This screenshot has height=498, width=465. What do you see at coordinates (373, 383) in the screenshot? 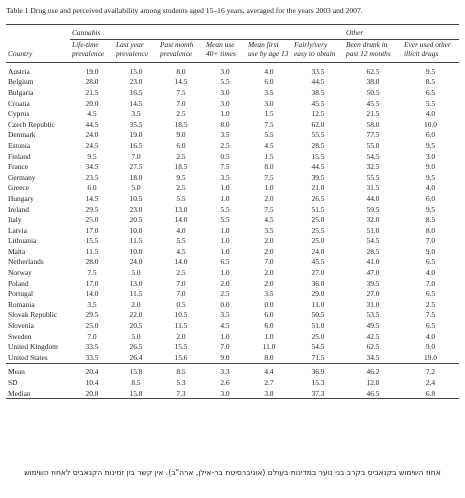
I see `value-cell: 12.8` at bounding box center [373, 383].